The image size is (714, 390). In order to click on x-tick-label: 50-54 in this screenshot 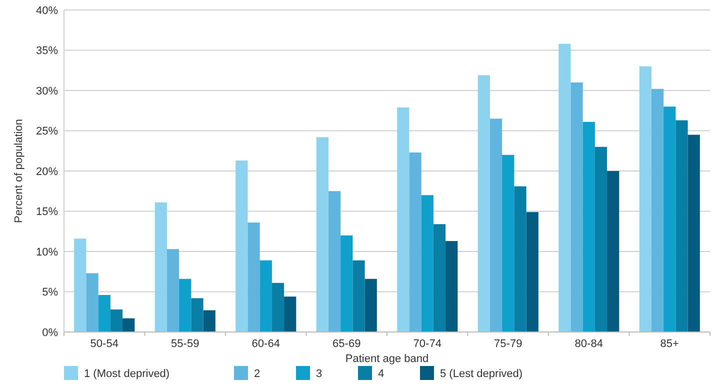, I will do `click(104, 344)`.